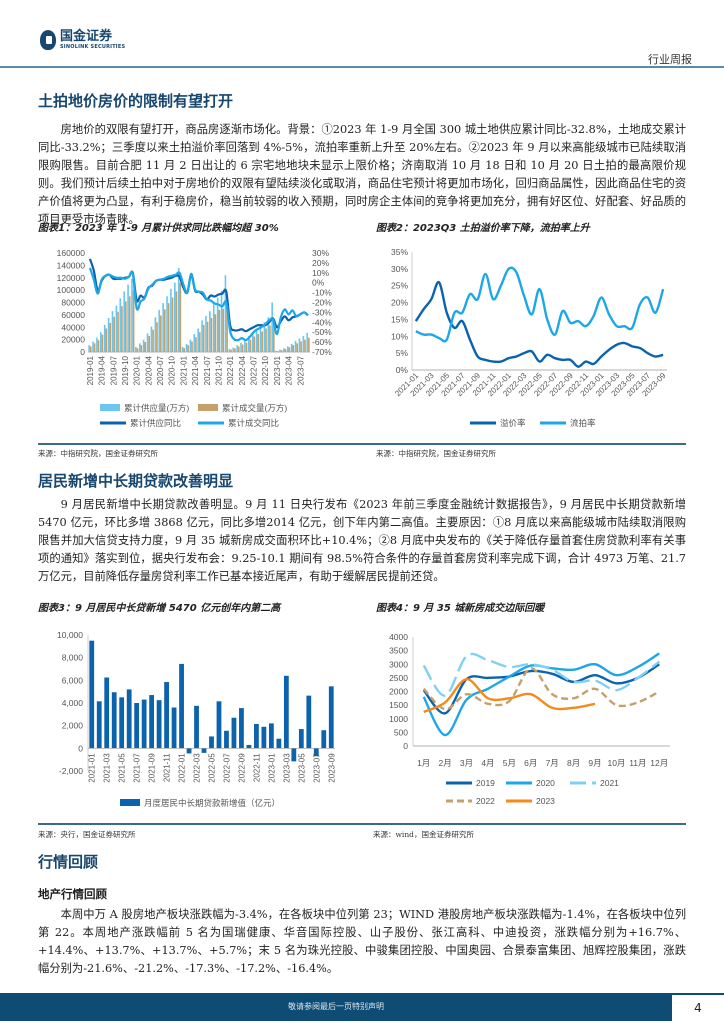  Describe the element at coordinates (242, 370) in the screenshot. I see `x-tick-label: 2022-04` at that location.